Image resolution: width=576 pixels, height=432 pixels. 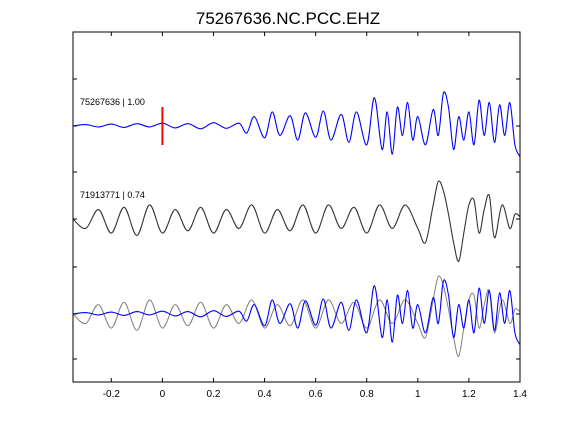 What do you see at coordinates (520, 394) in the screenshot?
I see `x-tick-label: 1.4` at bounding box center [520, 394].